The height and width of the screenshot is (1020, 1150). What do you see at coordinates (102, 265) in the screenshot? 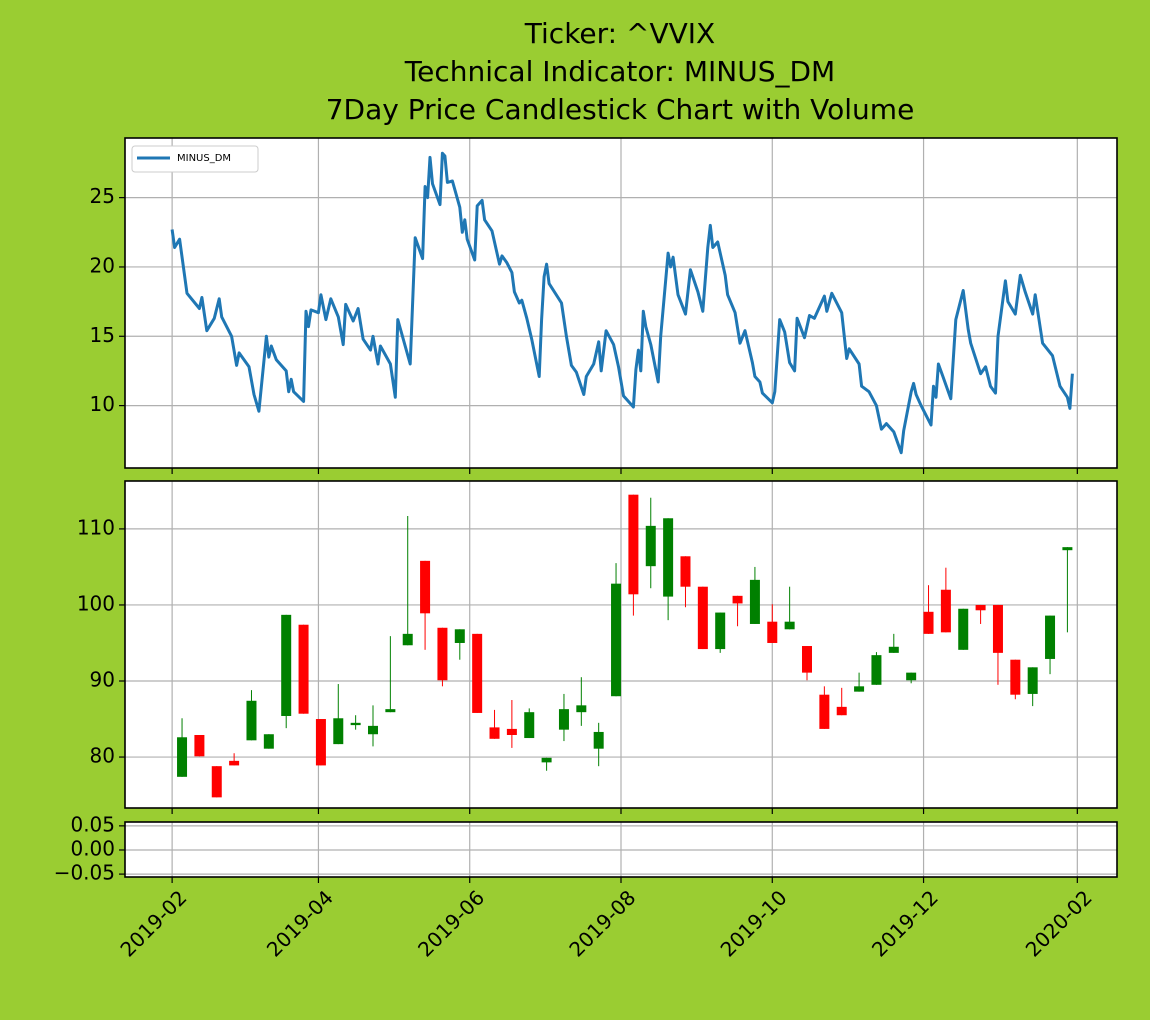
I see `y-tick-label: 20` at bounding box center [102, 265].